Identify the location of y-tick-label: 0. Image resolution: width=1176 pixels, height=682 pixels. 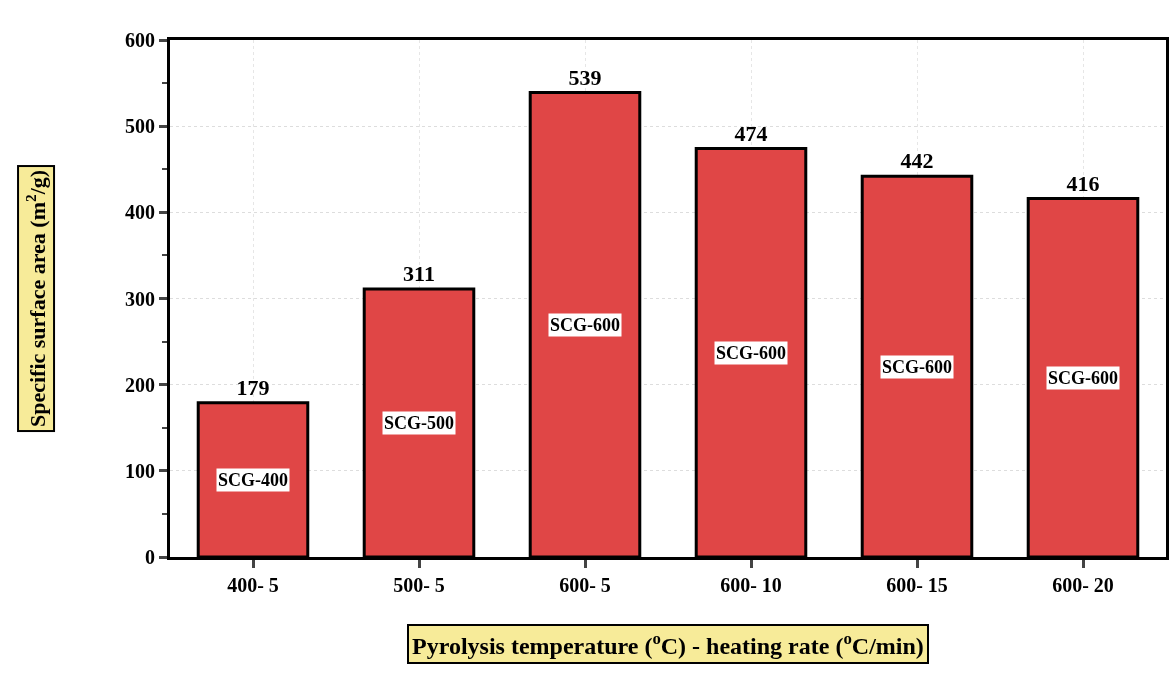
(150, 557).